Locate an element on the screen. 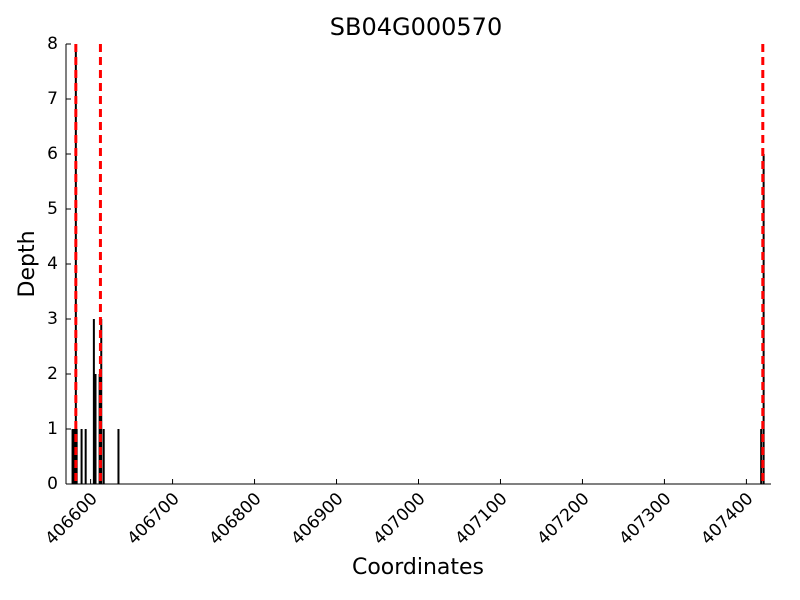  x-tick-label: 406900 is located at coordinates (318, 519).